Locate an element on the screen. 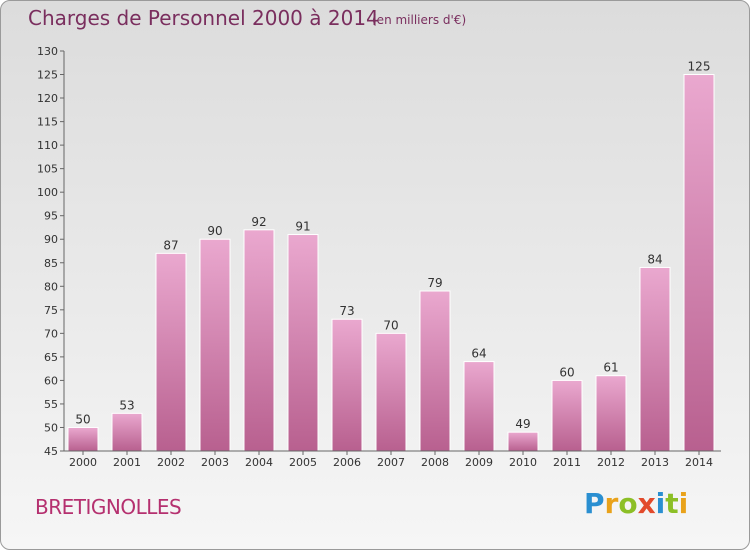 This screenshot has width=750, height=550. commune-name: BRETIGNOLLES is located at coordinates (108, 507).